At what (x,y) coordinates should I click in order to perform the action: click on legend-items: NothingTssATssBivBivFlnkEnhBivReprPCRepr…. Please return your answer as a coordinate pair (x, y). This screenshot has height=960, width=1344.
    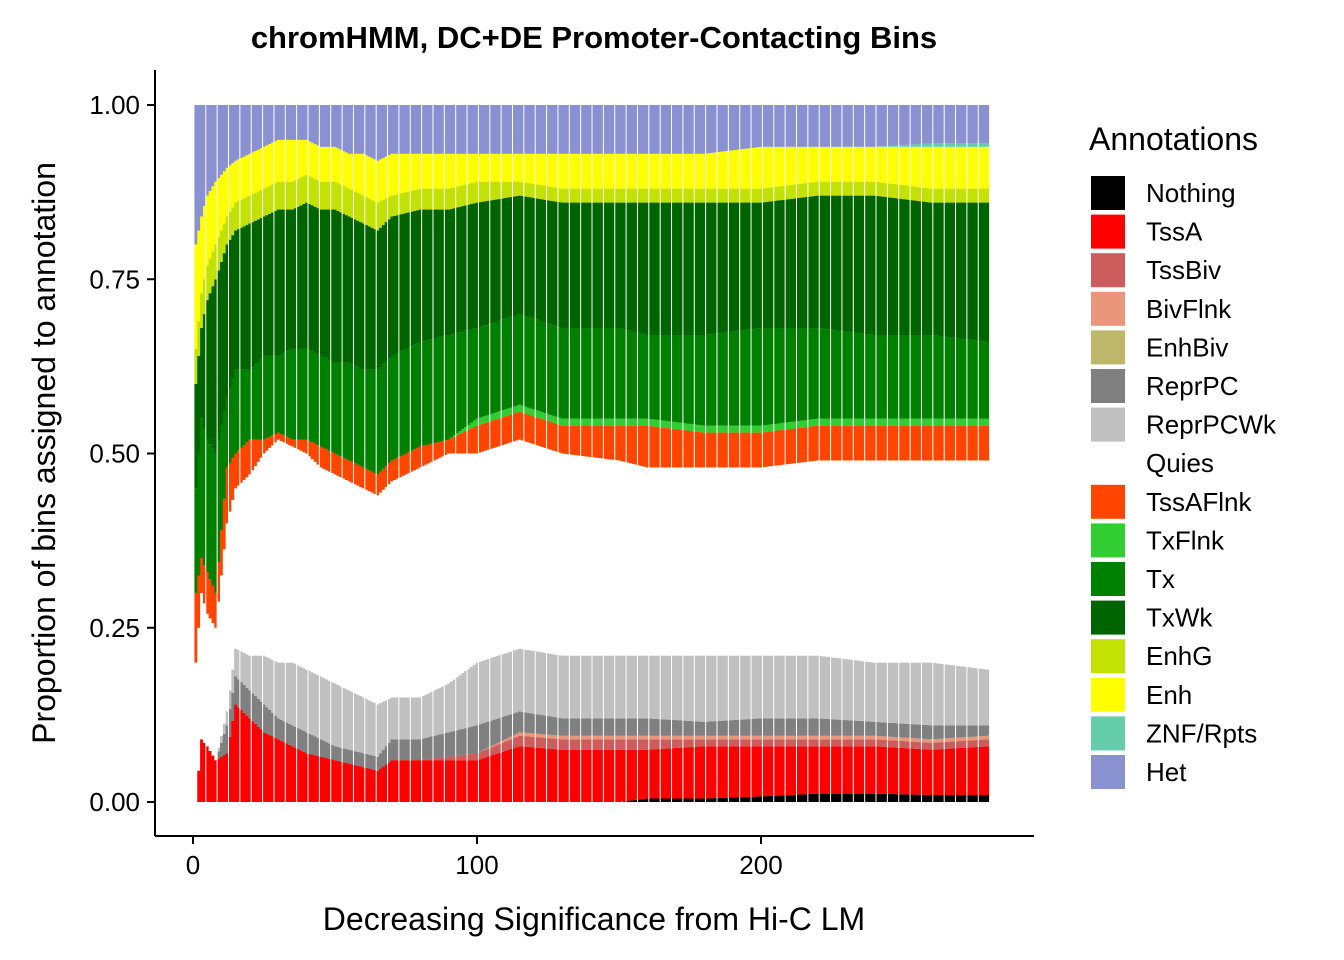
    Looking at the image, I should click on (1184, 482).